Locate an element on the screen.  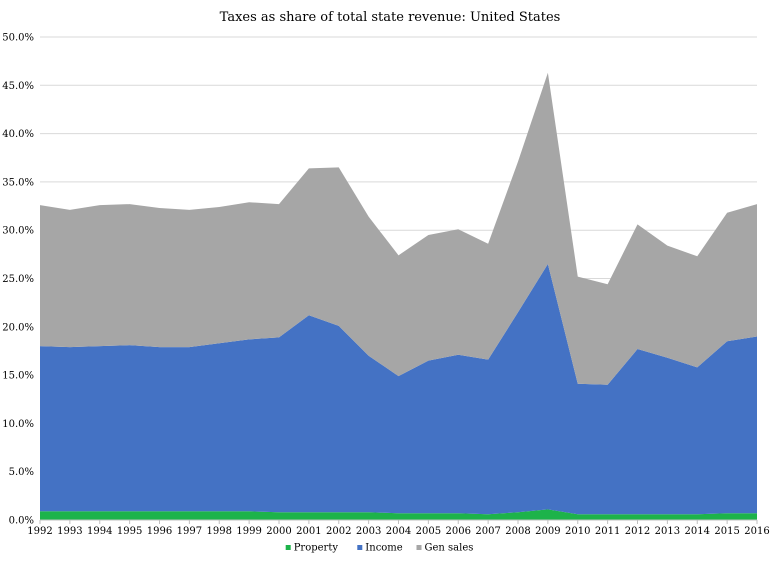
x-tick-label: 1993 is located at coordinates (69, 531).